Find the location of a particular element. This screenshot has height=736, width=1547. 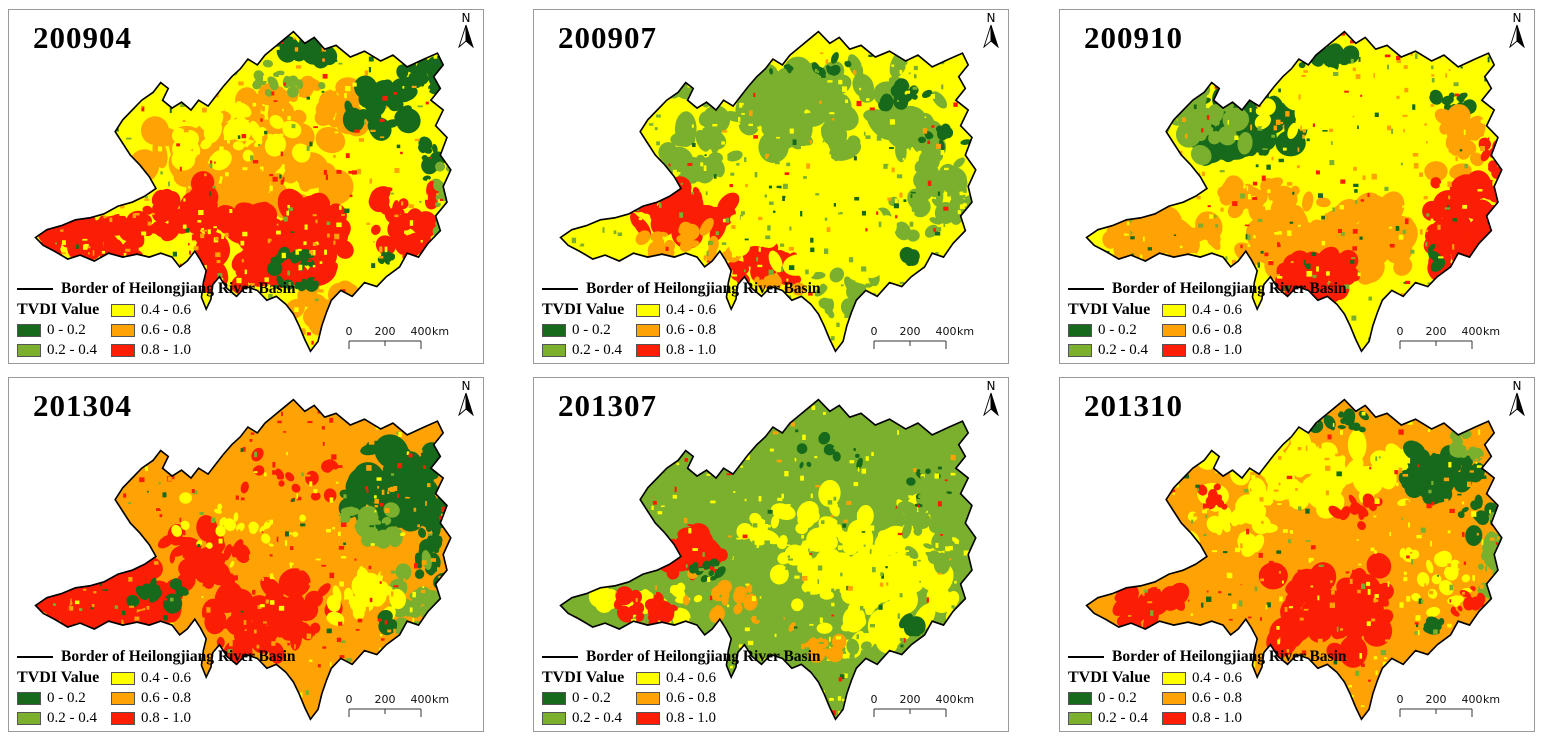

panel-date-label: 201304 is located at coordinates (82, 405).